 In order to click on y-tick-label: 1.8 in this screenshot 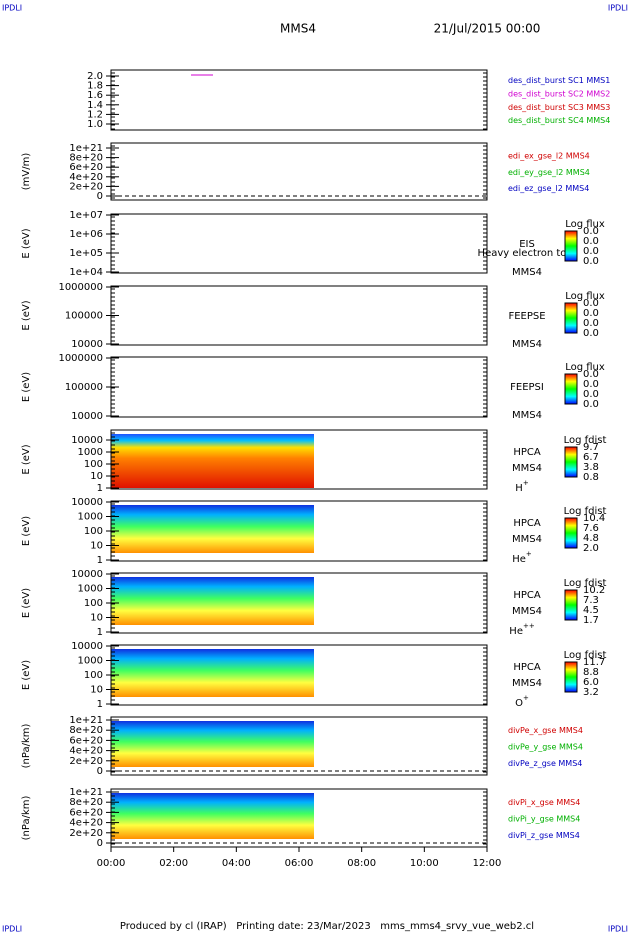, I will do `click(95, 86)`.